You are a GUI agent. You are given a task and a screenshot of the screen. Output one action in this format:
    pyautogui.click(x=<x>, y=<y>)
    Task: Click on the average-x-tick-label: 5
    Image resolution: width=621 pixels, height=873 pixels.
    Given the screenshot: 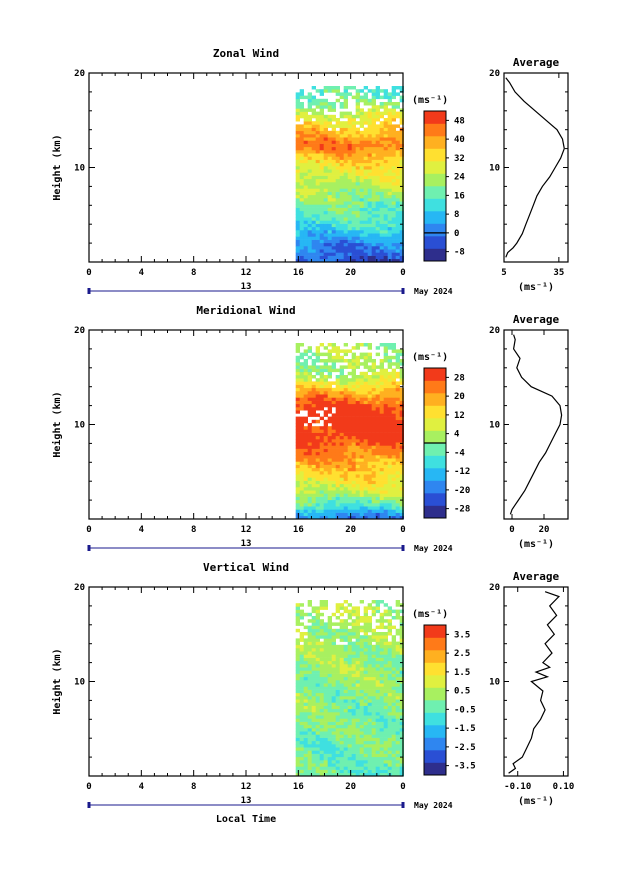 What is the action you would take?
    pyautogui.click(x=503, y=273)
    